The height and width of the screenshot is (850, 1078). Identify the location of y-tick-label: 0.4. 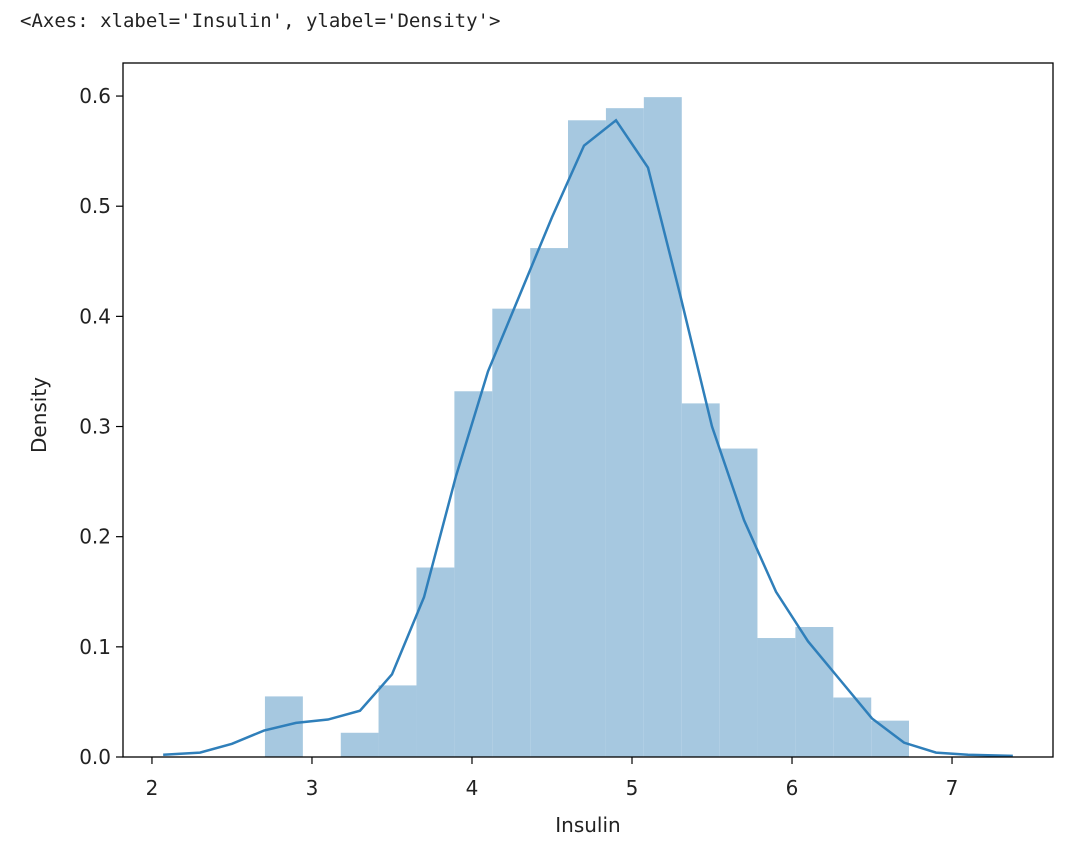
(95, 316).